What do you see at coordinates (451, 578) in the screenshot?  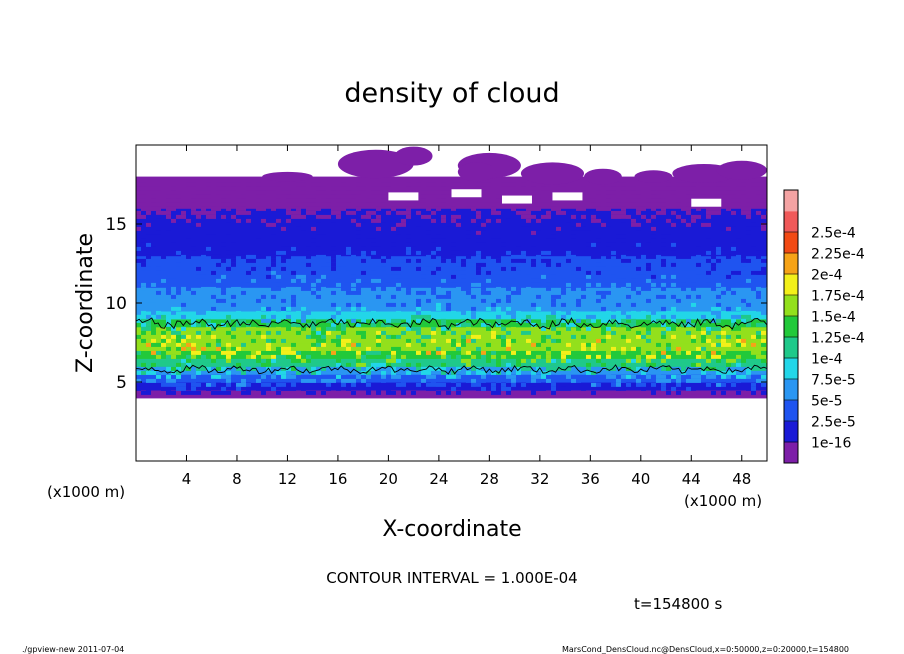 I see `contour-interval-note: CONTOUR INTERVAL = 1.000E-04` at bounding box center [451, 578].